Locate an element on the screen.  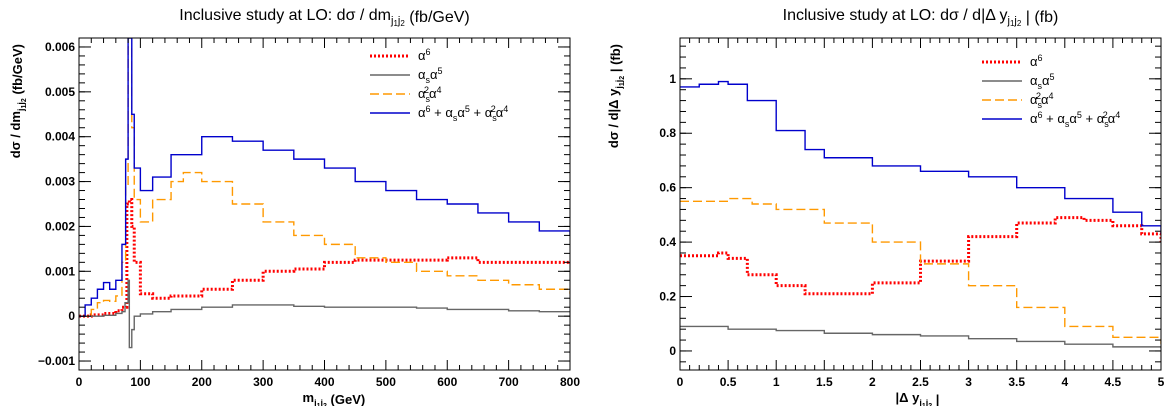
x-tick-label: 3.5 is located at coordinates (1016, 382).